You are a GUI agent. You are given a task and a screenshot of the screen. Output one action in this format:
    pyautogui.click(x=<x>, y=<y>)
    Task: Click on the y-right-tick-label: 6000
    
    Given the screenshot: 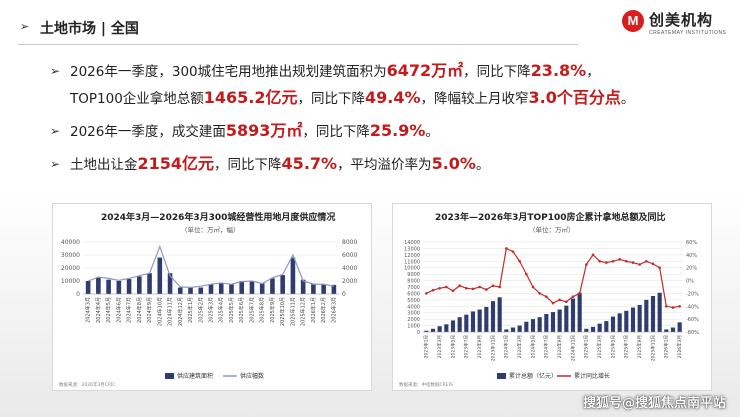 What is the action you would take?
    pyautogui.click(x=349, y=255)
    